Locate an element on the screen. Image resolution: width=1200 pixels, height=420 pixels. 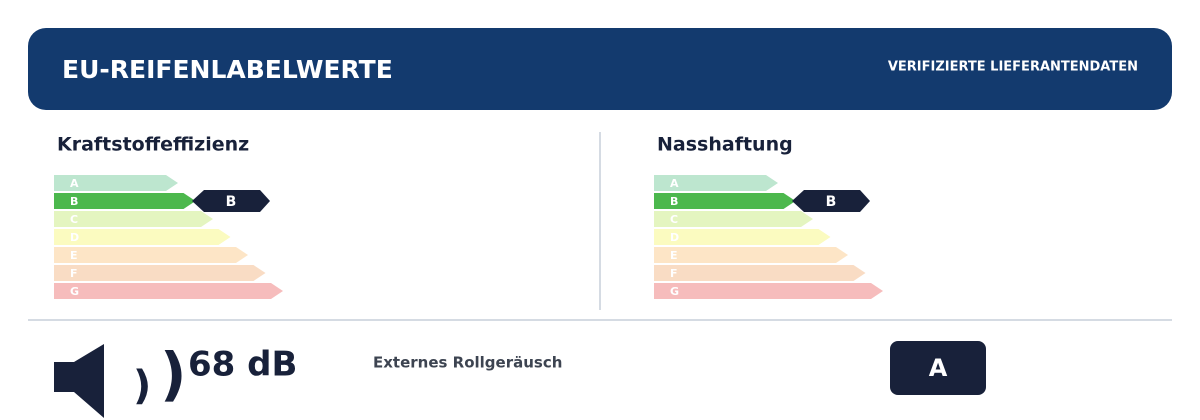
panel-title: Nasshaftung is located at coordinates (725, 145).